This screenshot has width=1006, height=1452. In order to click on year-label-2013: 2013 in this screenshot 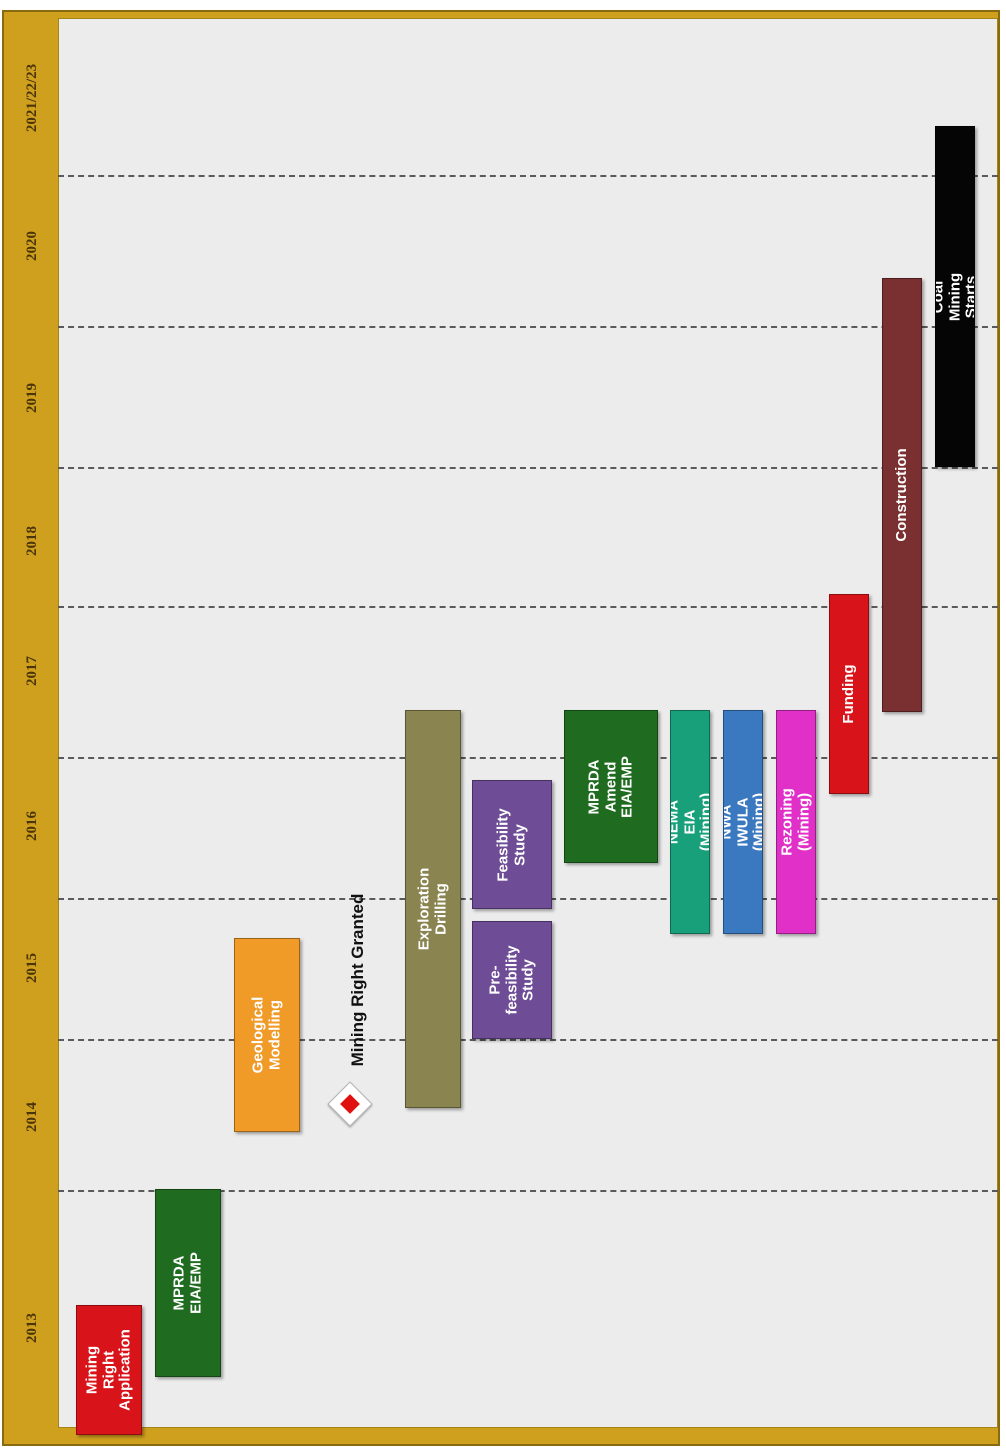, I will do `click(31, 1328)`.